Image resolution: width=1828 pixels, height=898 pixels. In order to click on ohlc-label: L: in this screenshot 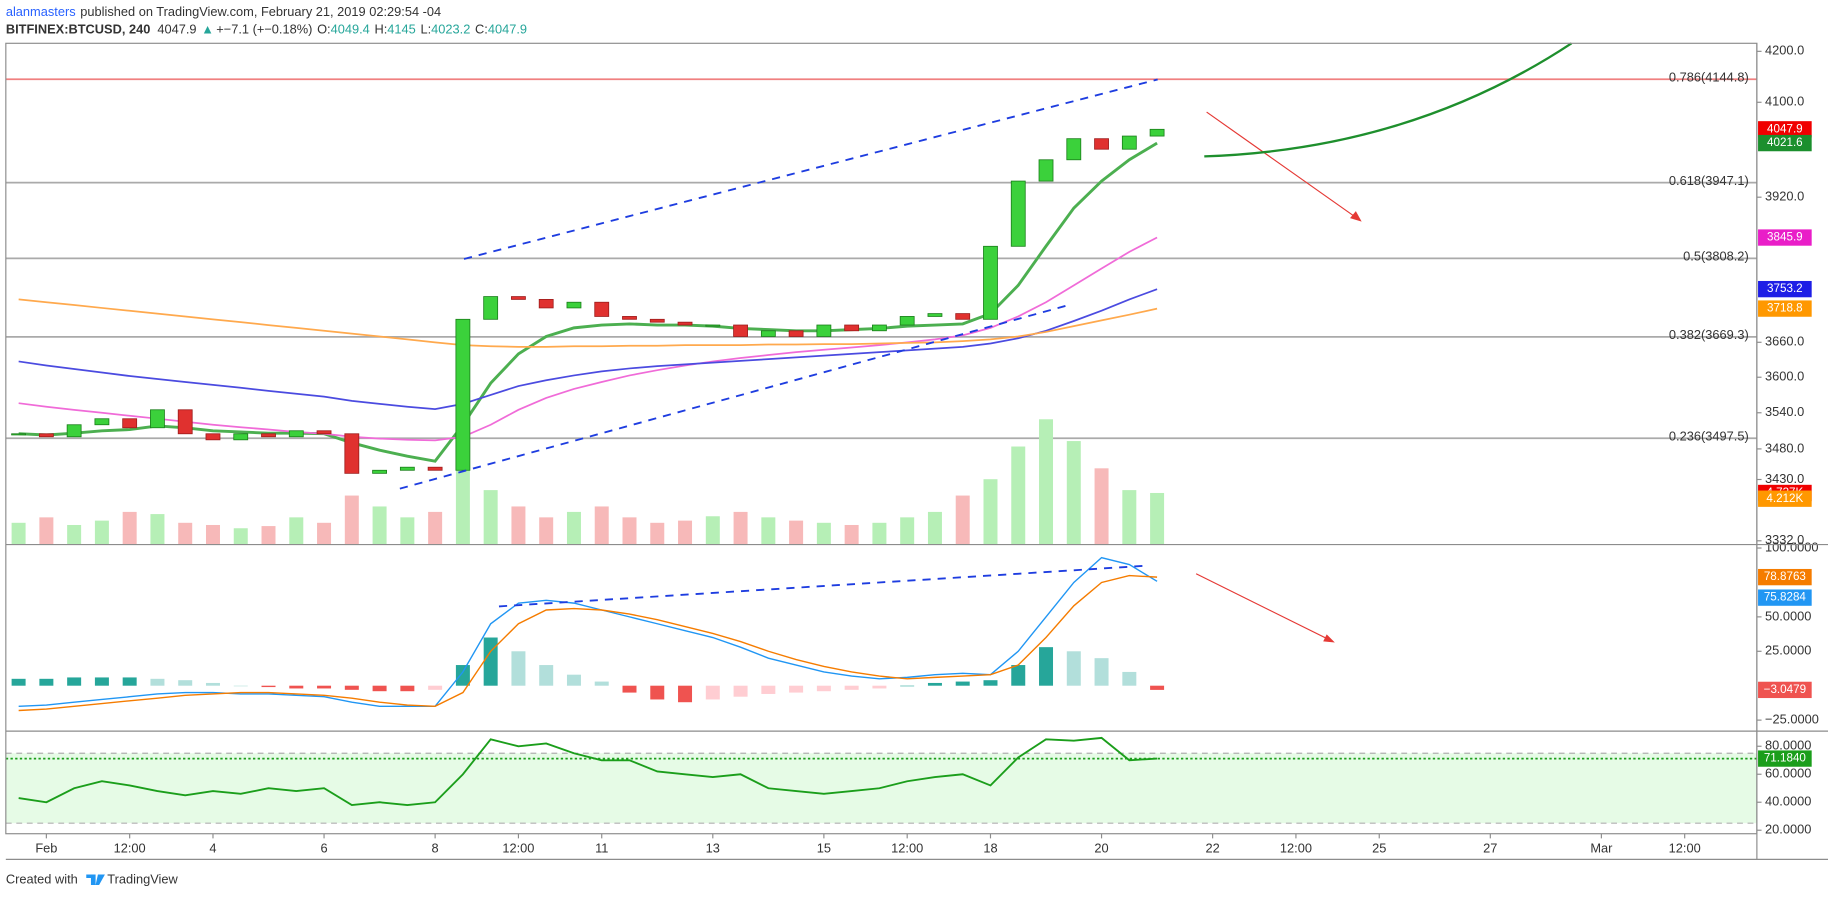, I will do `click(425, 29)`.